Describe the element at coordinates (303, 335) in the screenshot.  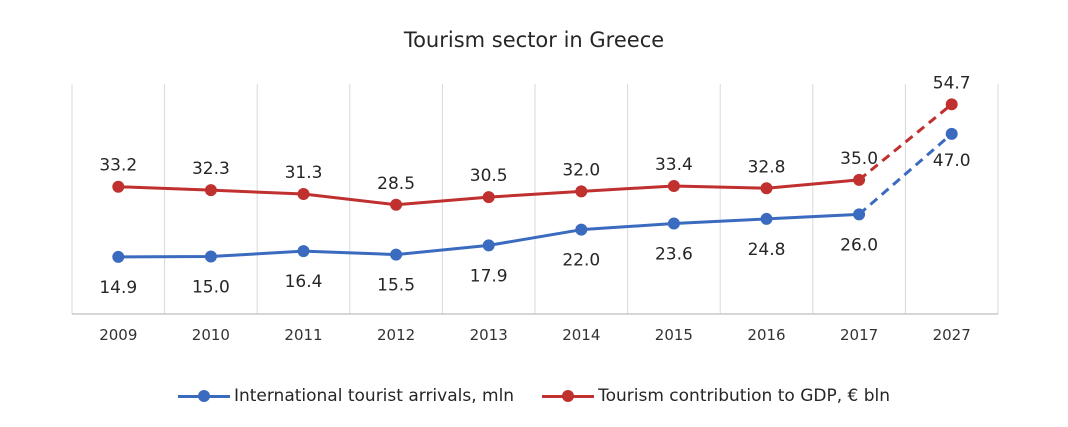
I see `x-tick-label: 2011` at that location.